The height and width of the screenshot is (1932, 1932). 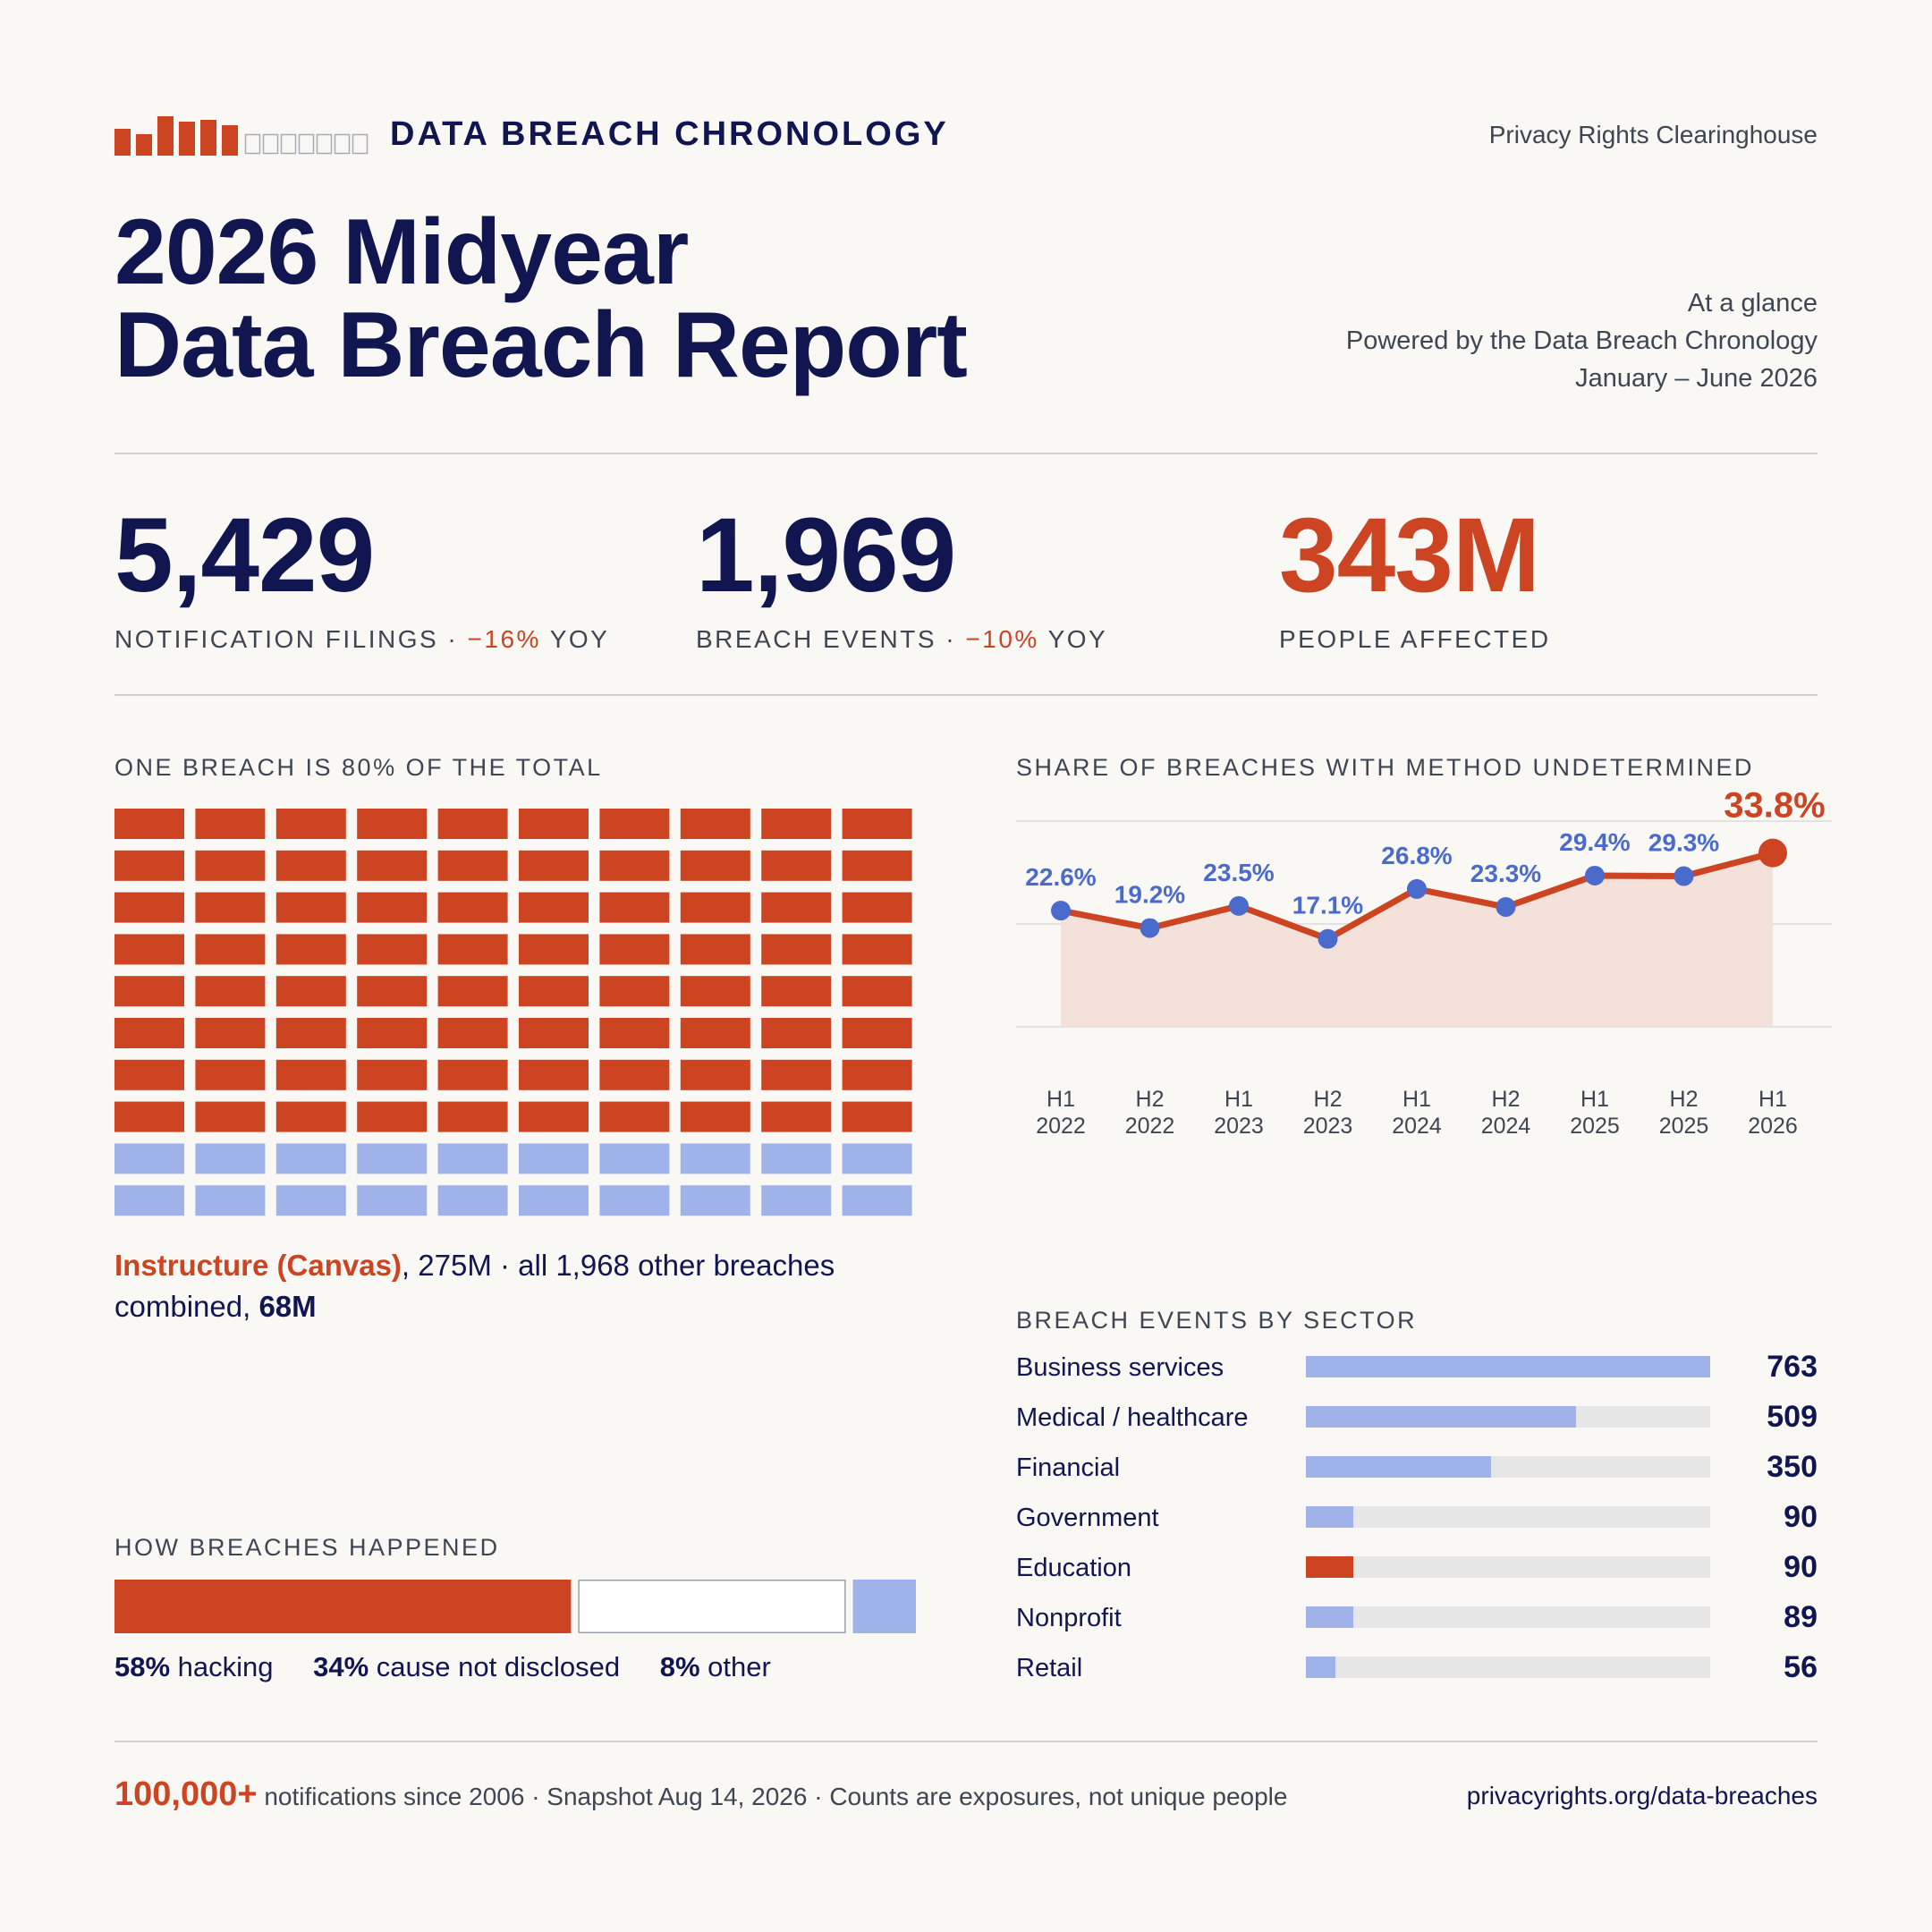 What do you see at coordinates (1684, 1126) in the screenshot?
I see `x-tick-label: 2025` at bounding box center [1684, 1126].